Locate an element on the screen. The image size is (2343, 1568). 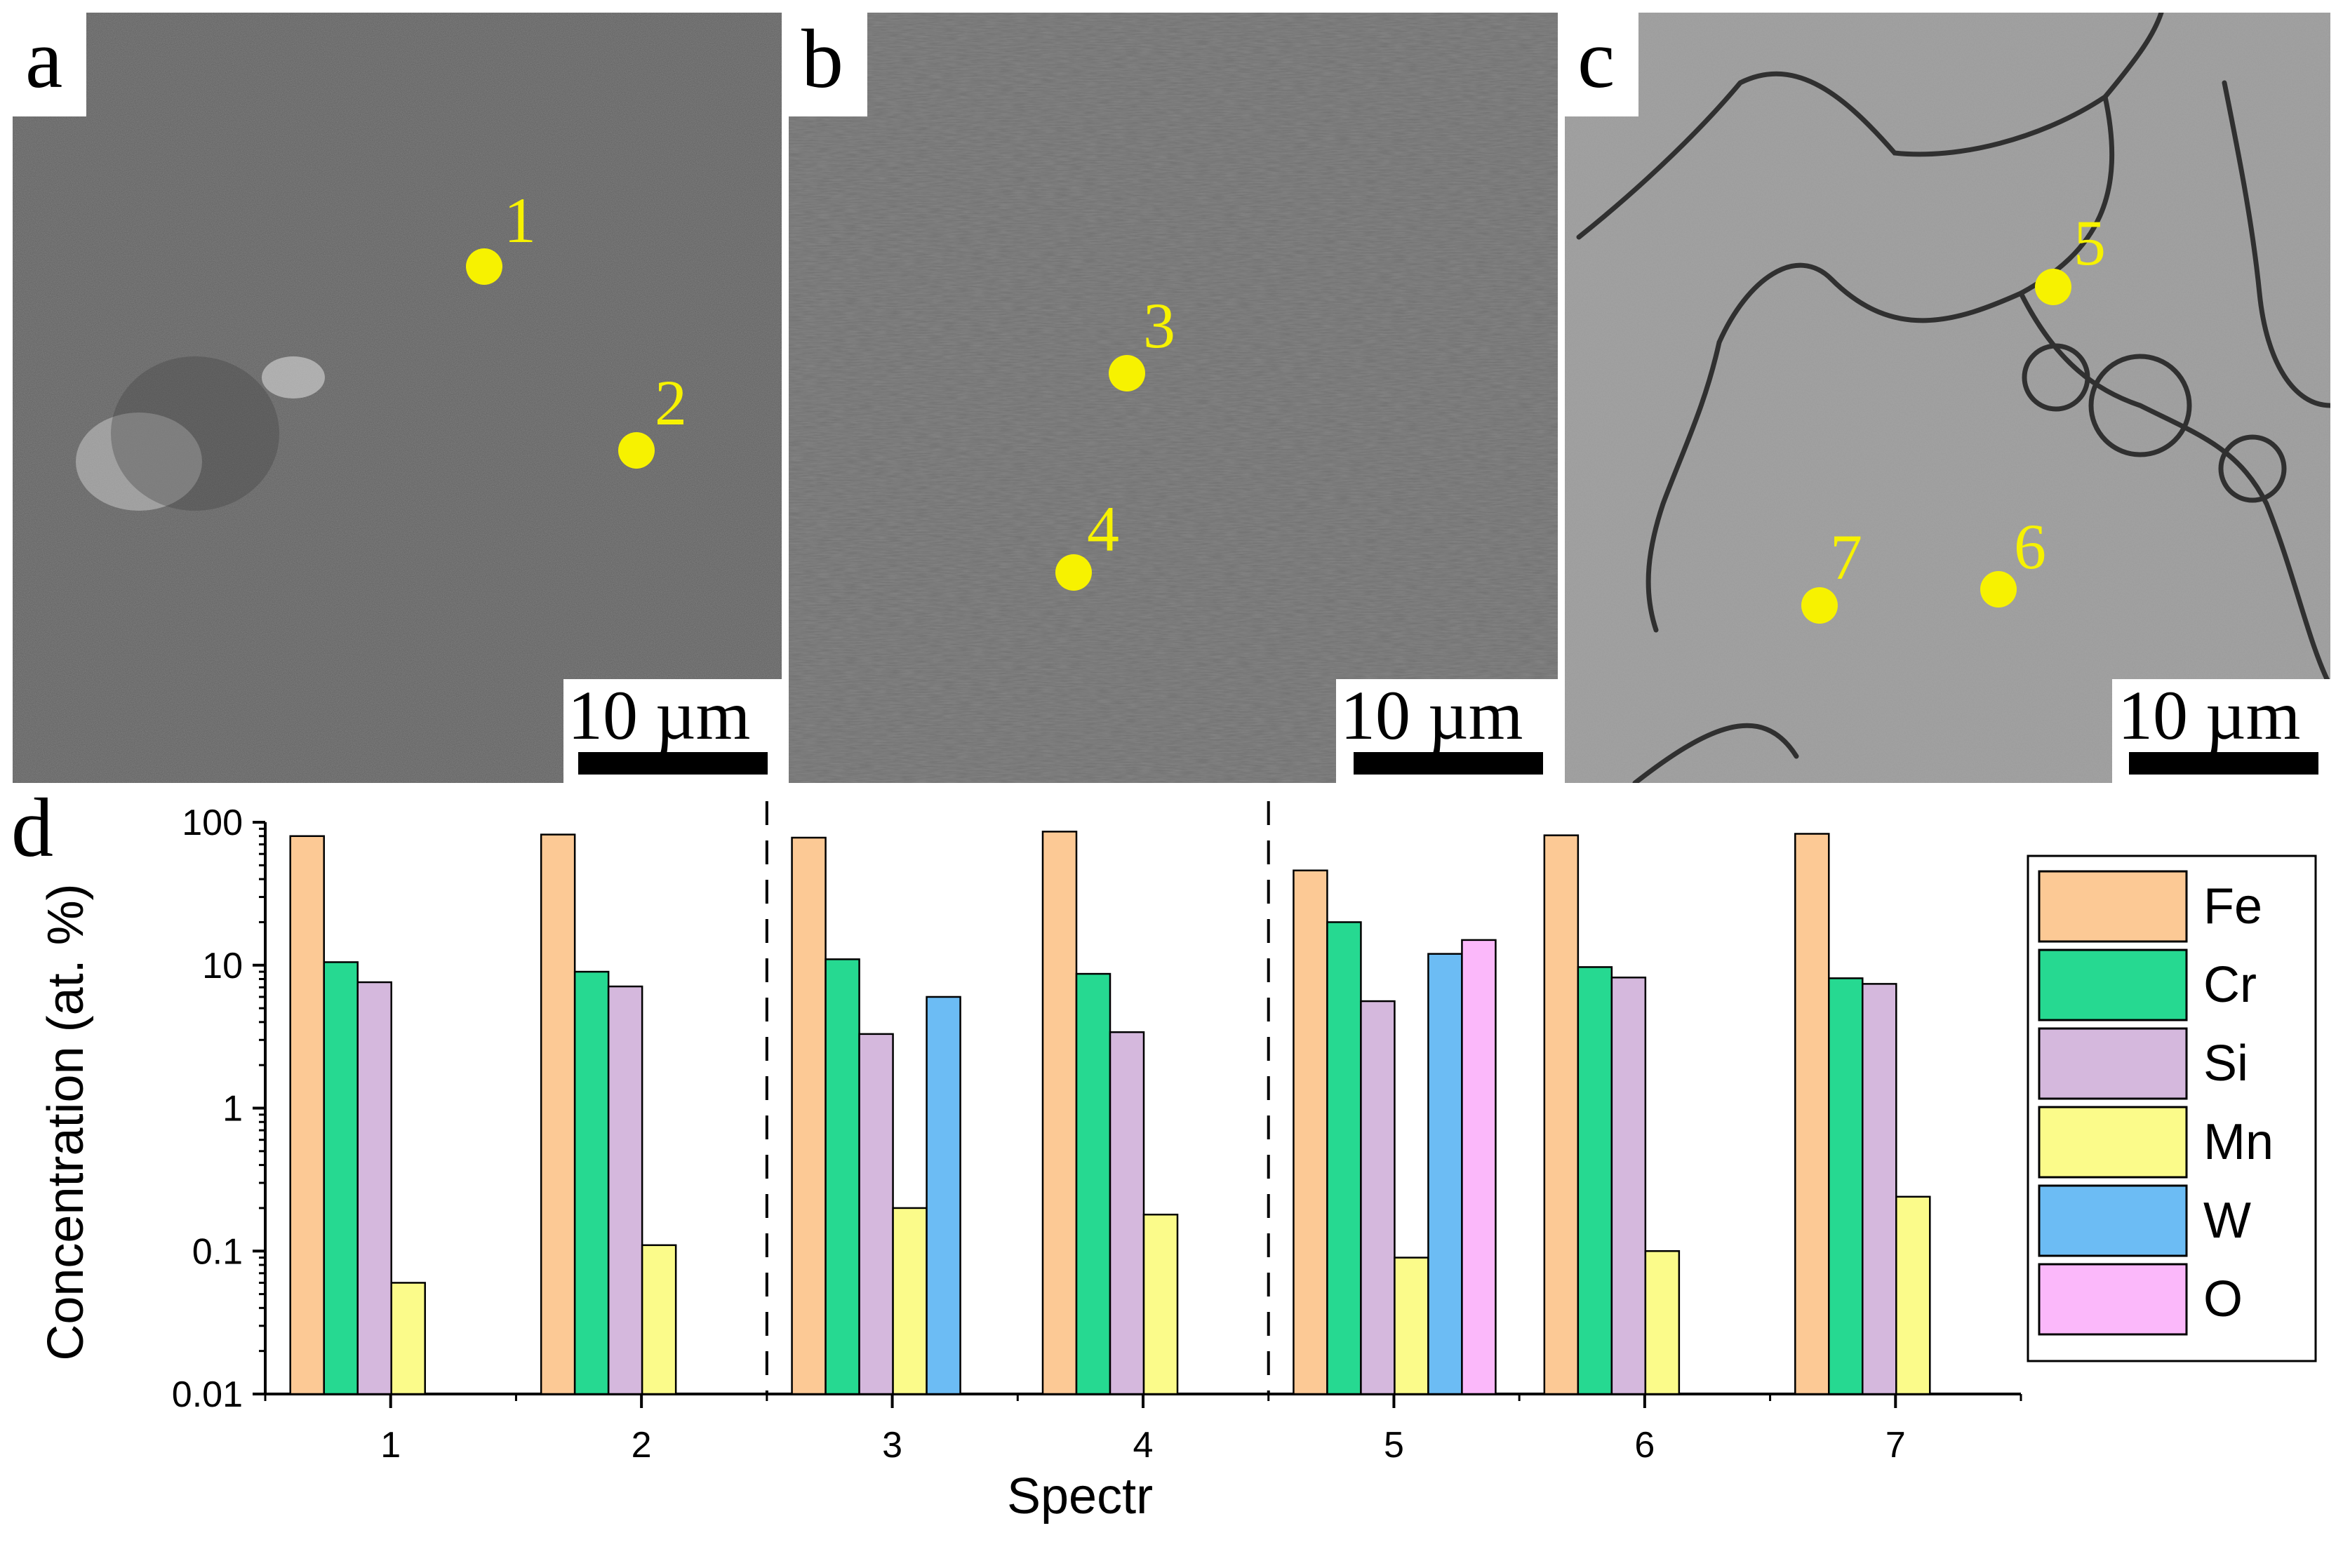
legend-swatch-mn is located at coordinates (2113, 1143).